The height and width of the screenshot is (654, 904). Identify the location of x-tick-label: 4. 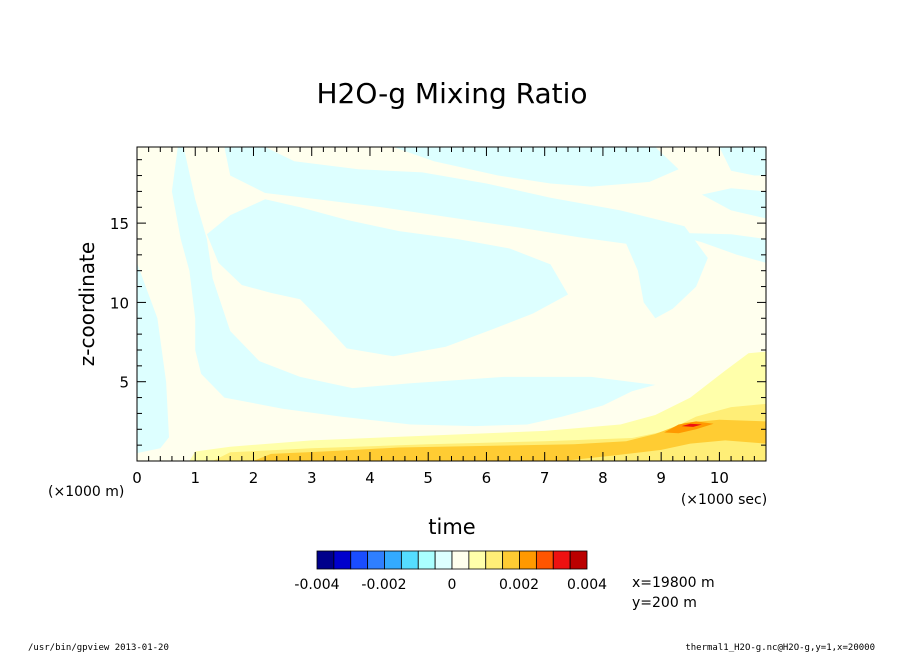
(370, 478).